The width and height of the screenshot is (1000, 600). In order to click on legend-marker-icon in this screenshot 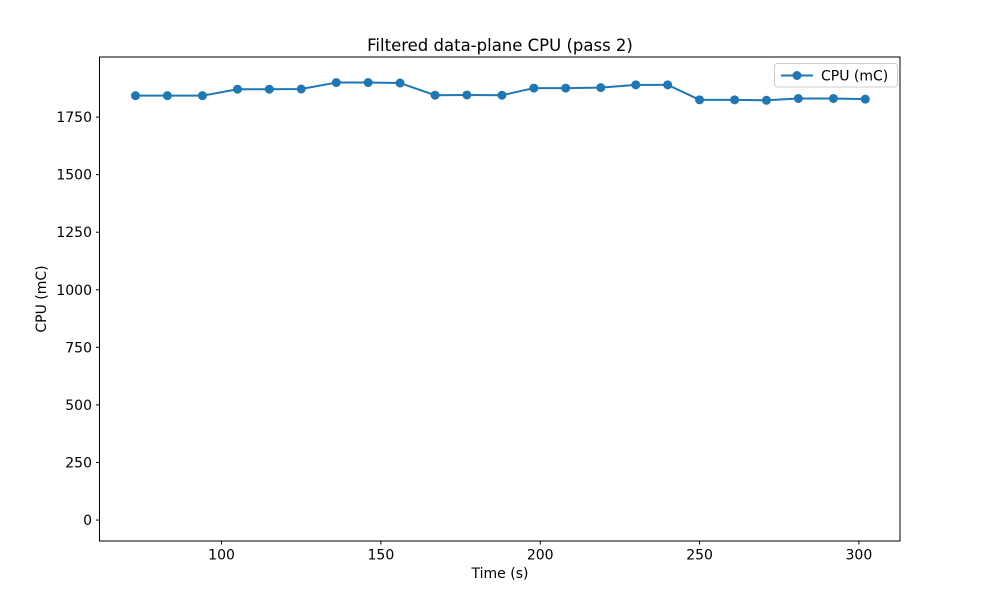, I will do `click(797, 75)`.